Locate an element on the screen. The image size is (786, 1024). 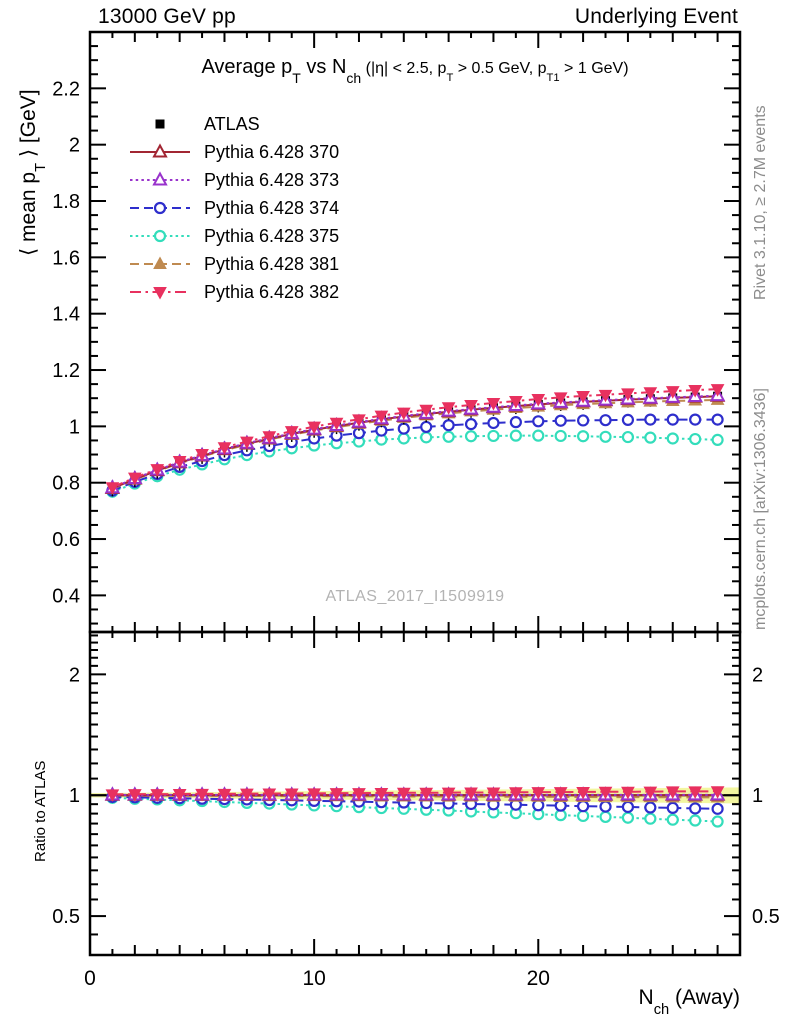
legend-item: Pythia 6.428 375 is located at coordinates (233, 236).